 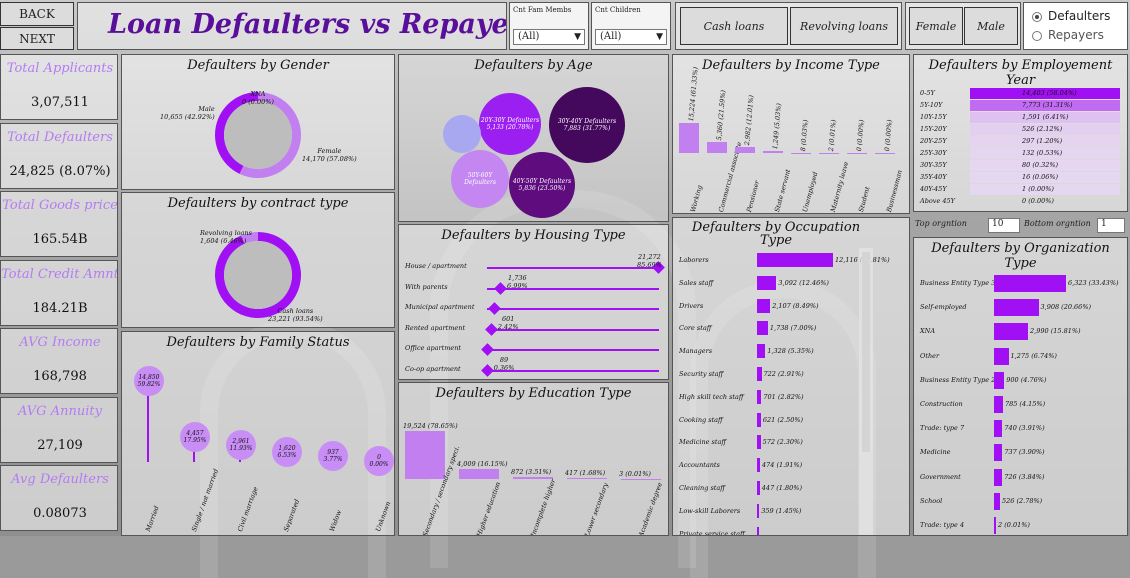 What do you see at coordinates (187, 117) in the screenshot?
I see `male-value: 10,655 (42.92%)` at bounding box center [187, 117].